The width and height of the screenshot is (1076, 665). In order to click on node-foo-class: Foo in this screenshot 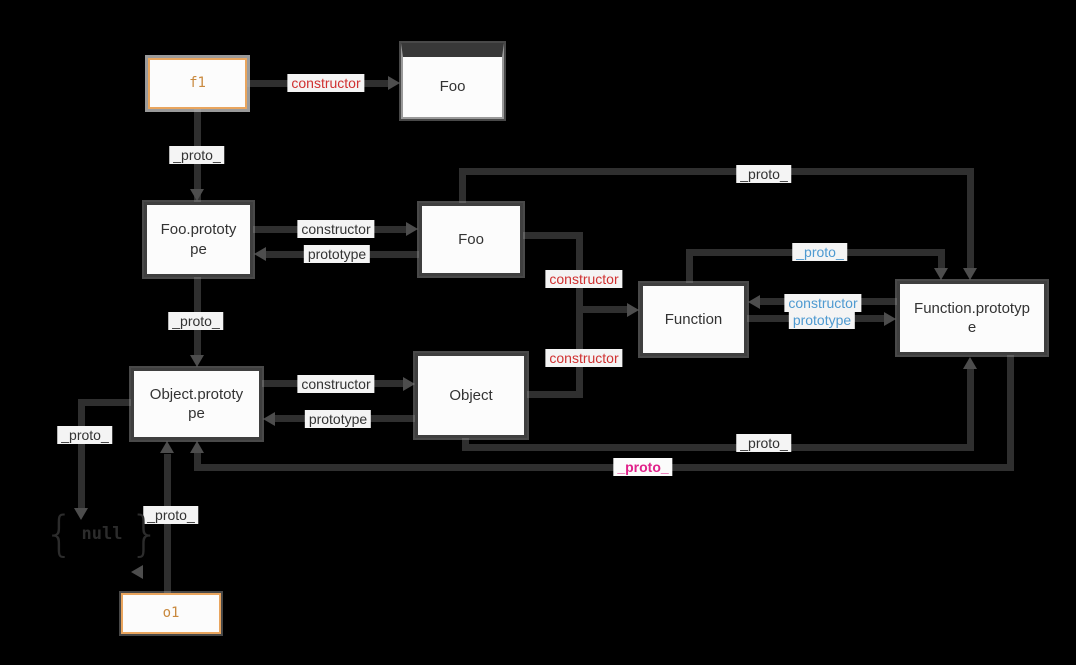, I will do `click(452, 81)`.